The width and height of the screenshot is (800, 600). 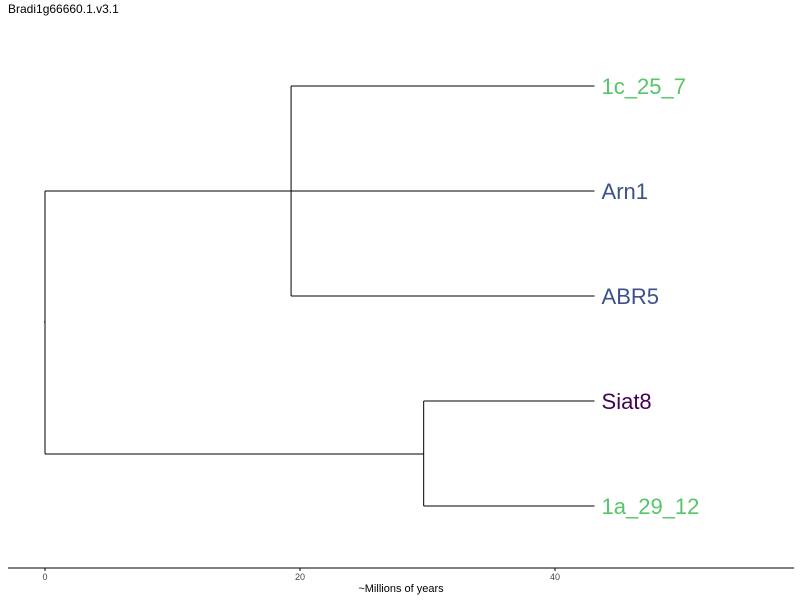 I want to click on tip-labels: 1c_25_7 Arn1 ABR5 Siat8 1a_29_12, so click(x=651, y=296).